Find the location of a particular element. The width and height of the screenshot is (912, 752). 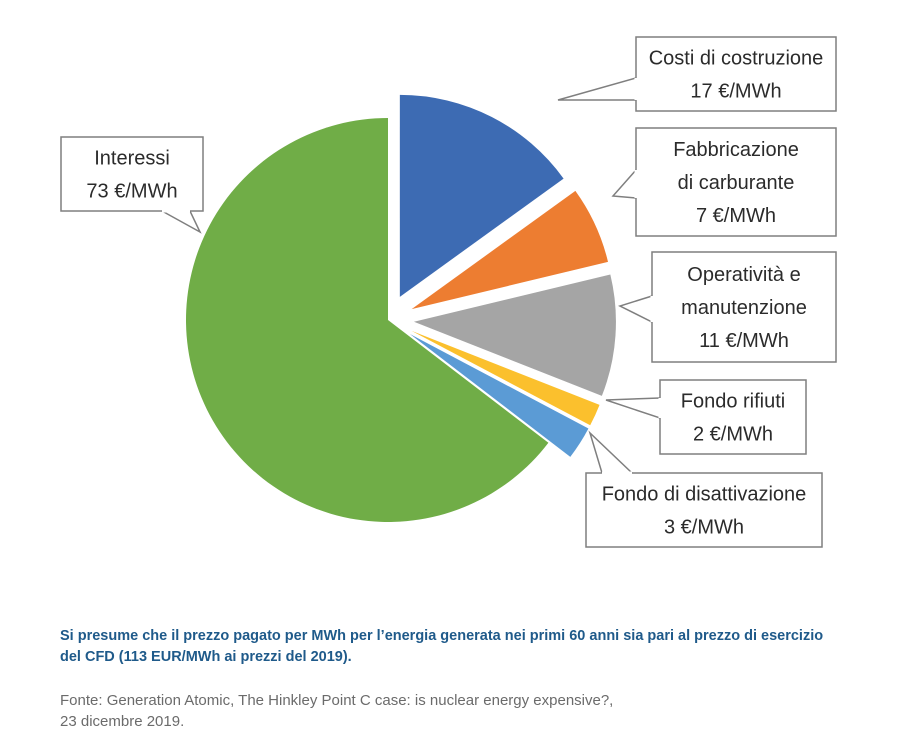

slice-category-label: Interessi is located at coordinates (132, 159).